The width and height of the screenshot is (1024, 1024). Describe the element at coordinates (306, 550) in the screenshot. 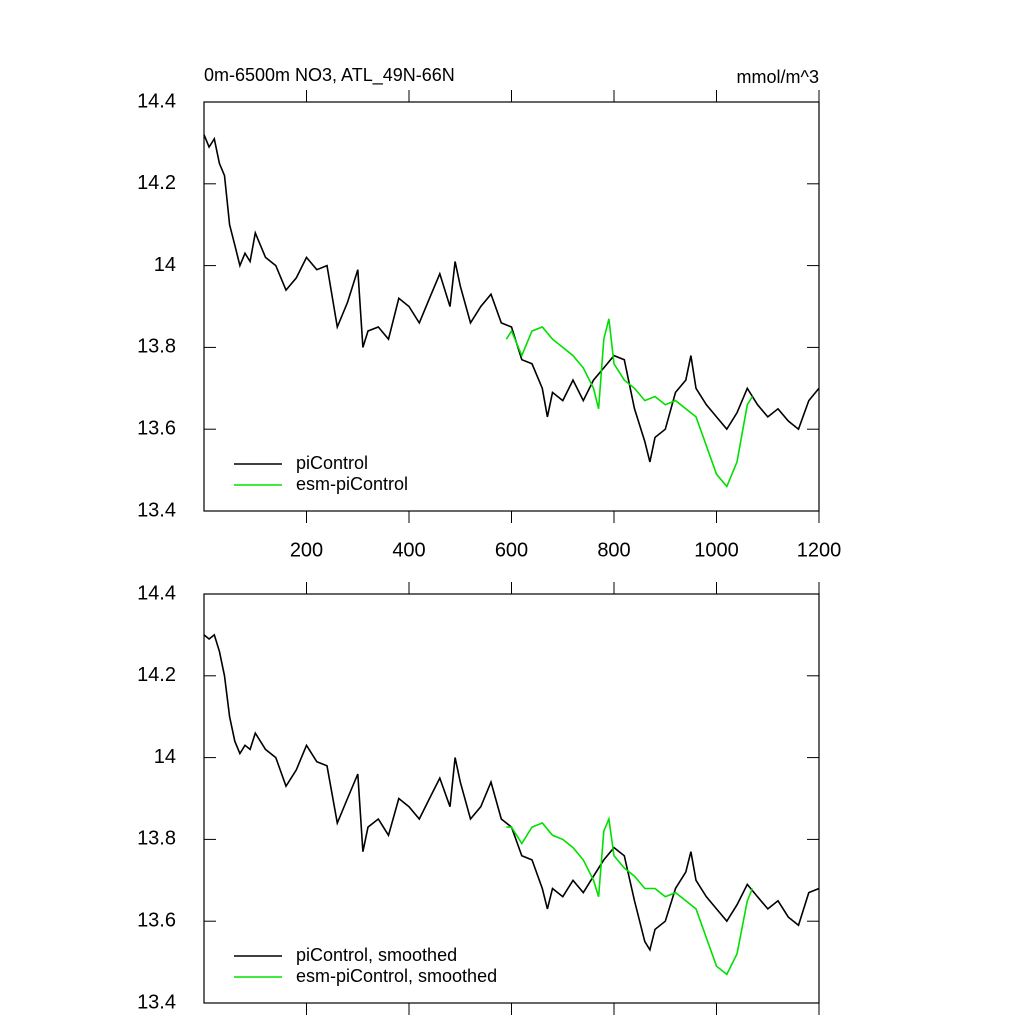

I see `x-tick-label: 200` at that location.